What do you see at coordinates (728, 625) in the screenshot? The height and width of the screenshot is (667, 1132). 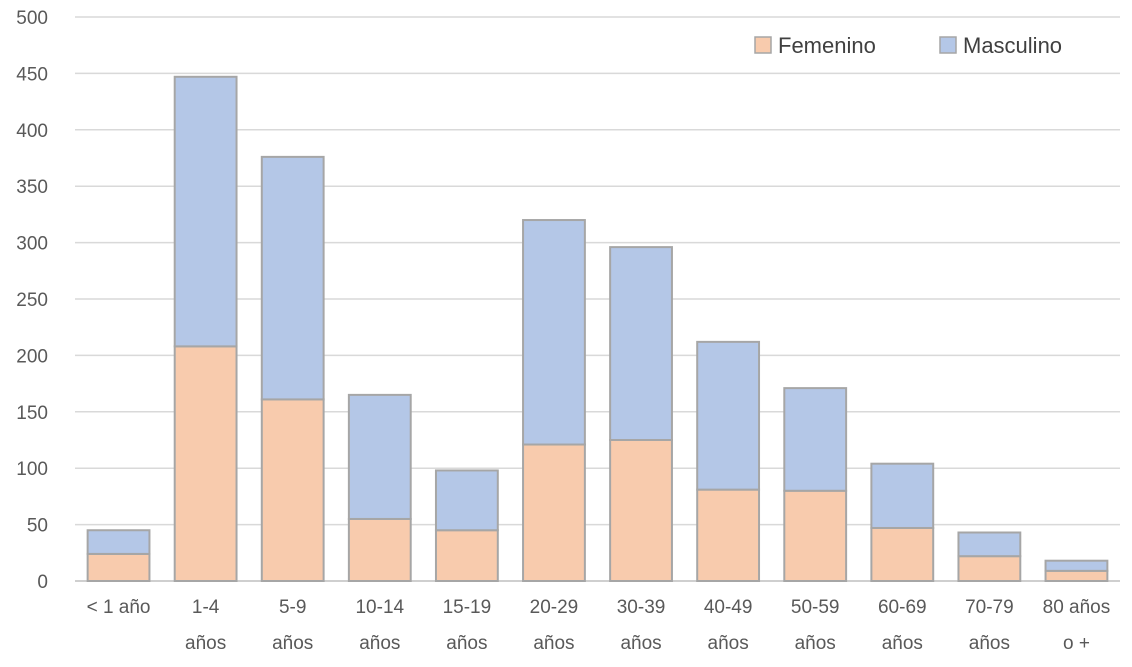 I see `x-category-label: 40-49 años` at bounding box center [728, 625].